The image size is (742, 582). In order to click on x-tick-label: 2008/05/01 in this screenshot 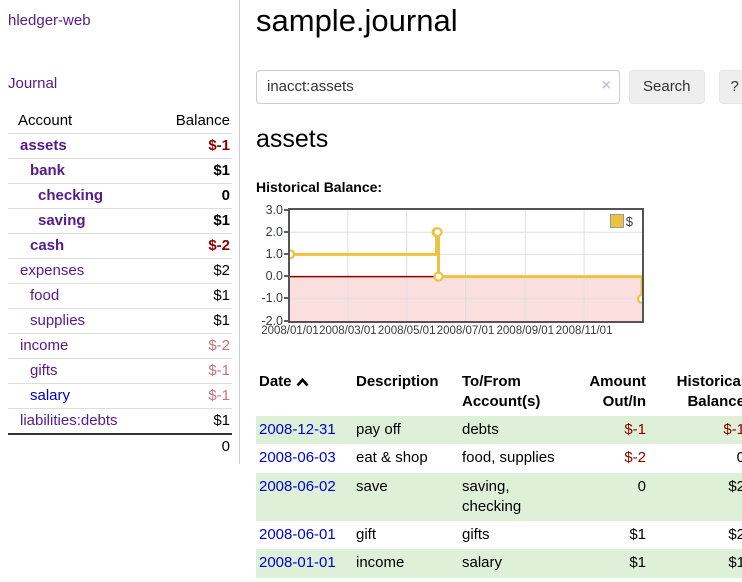, I will do `click(406, 330)`.